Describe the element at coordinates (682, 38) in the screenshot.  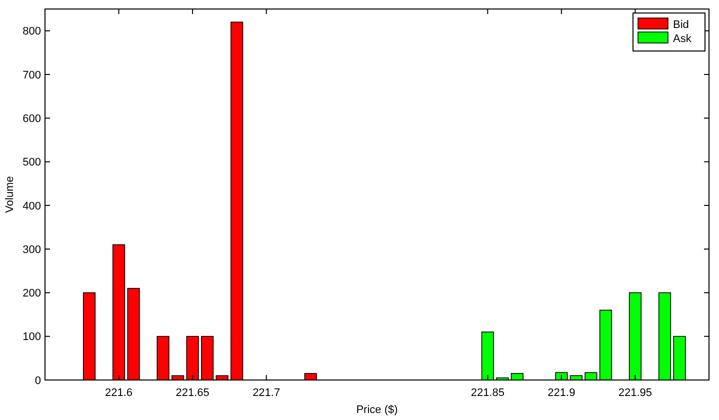
I see `legend-label: Ask` at that location.